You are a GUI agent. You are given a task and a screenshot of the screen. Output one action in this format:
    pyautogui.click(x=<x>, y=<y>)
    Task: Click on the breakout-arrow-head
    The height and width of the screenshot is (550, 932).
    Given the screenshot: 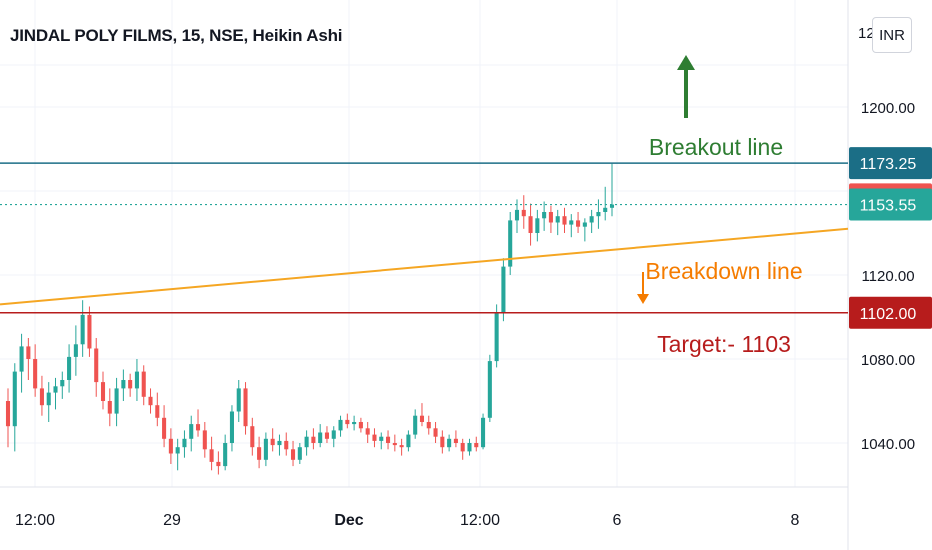 What is the action you would take?
    pyautogui.click(x=686, y=62)
    